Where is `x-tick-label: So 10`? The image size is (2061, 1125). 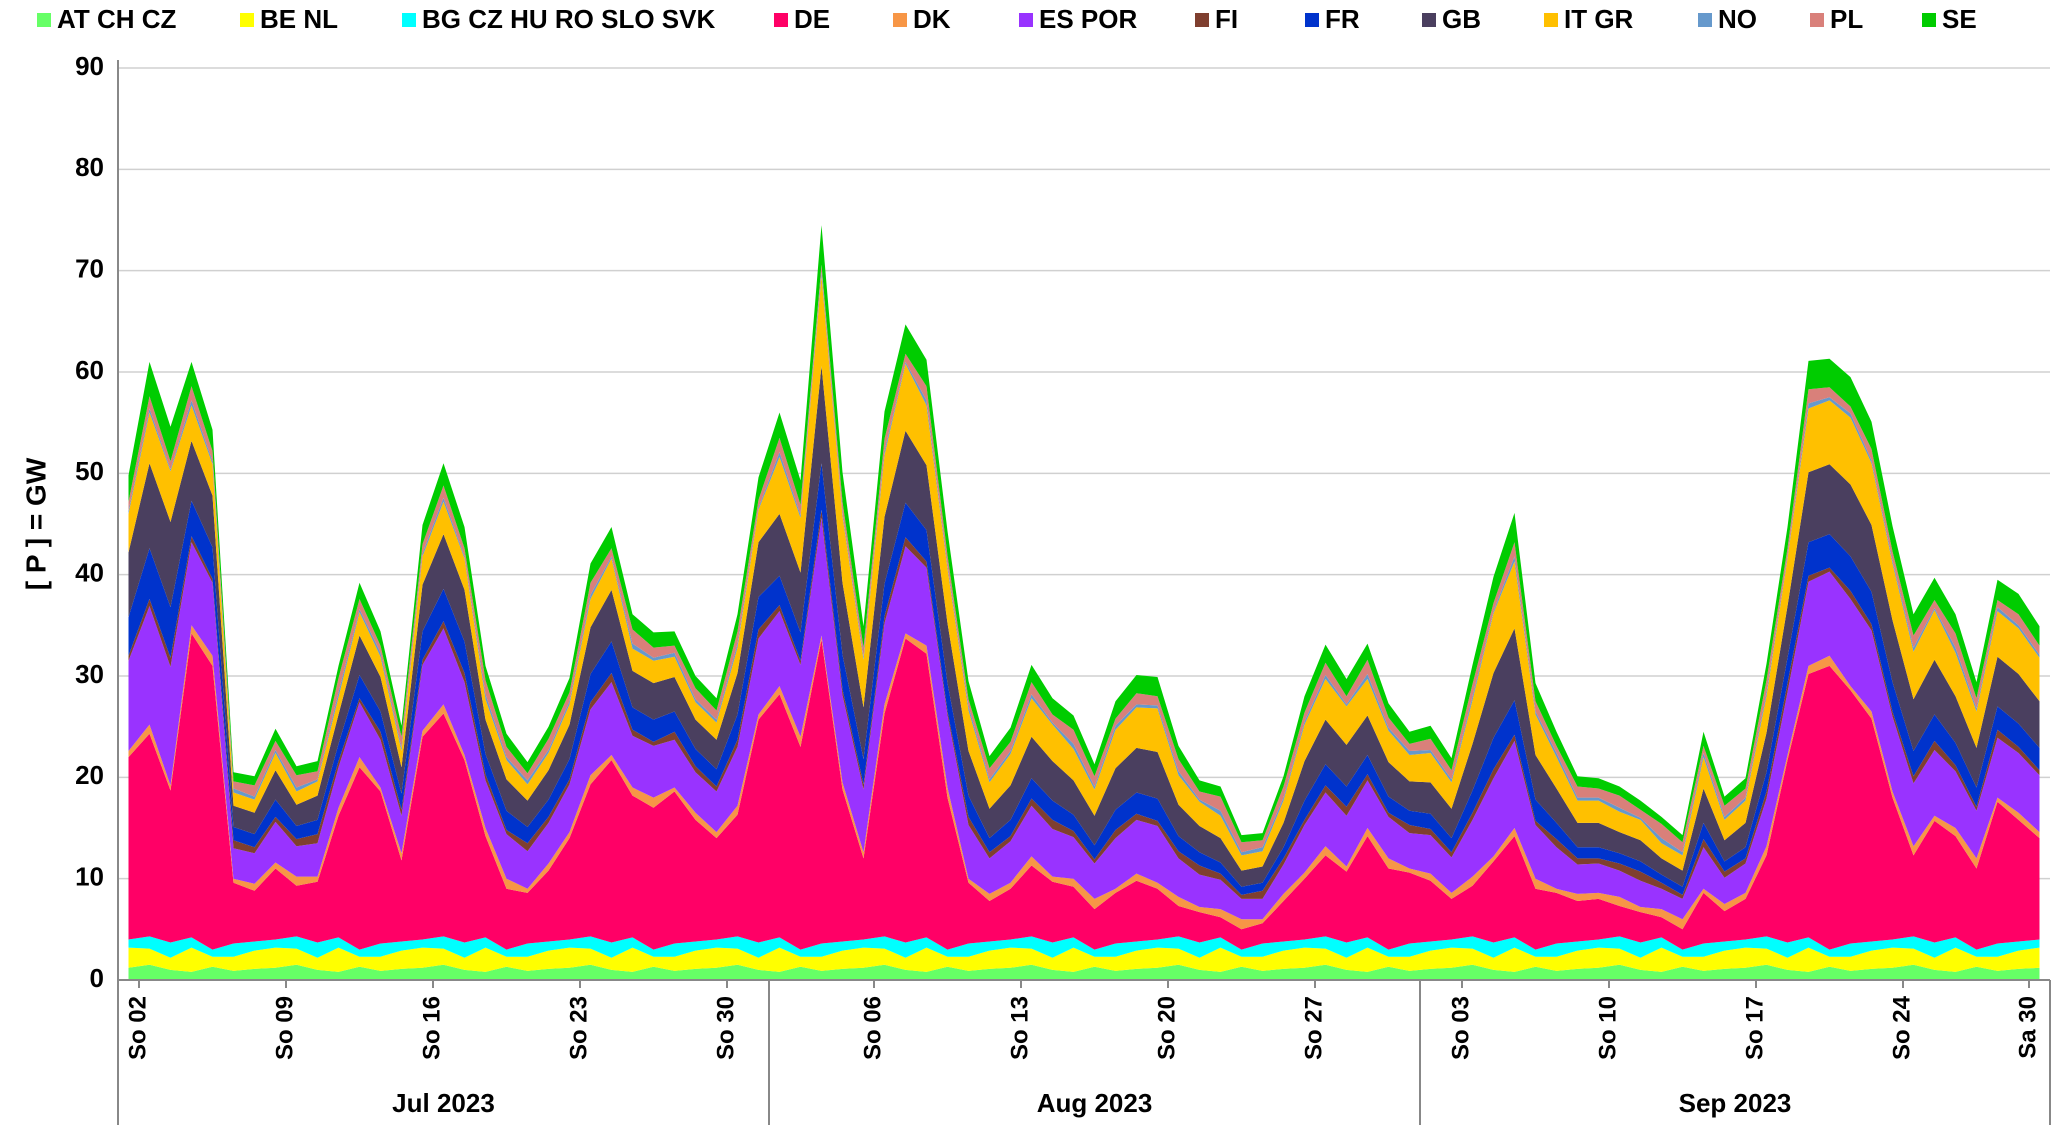 x-tick-label: So 10 is located at coordinates (1607, 1028).